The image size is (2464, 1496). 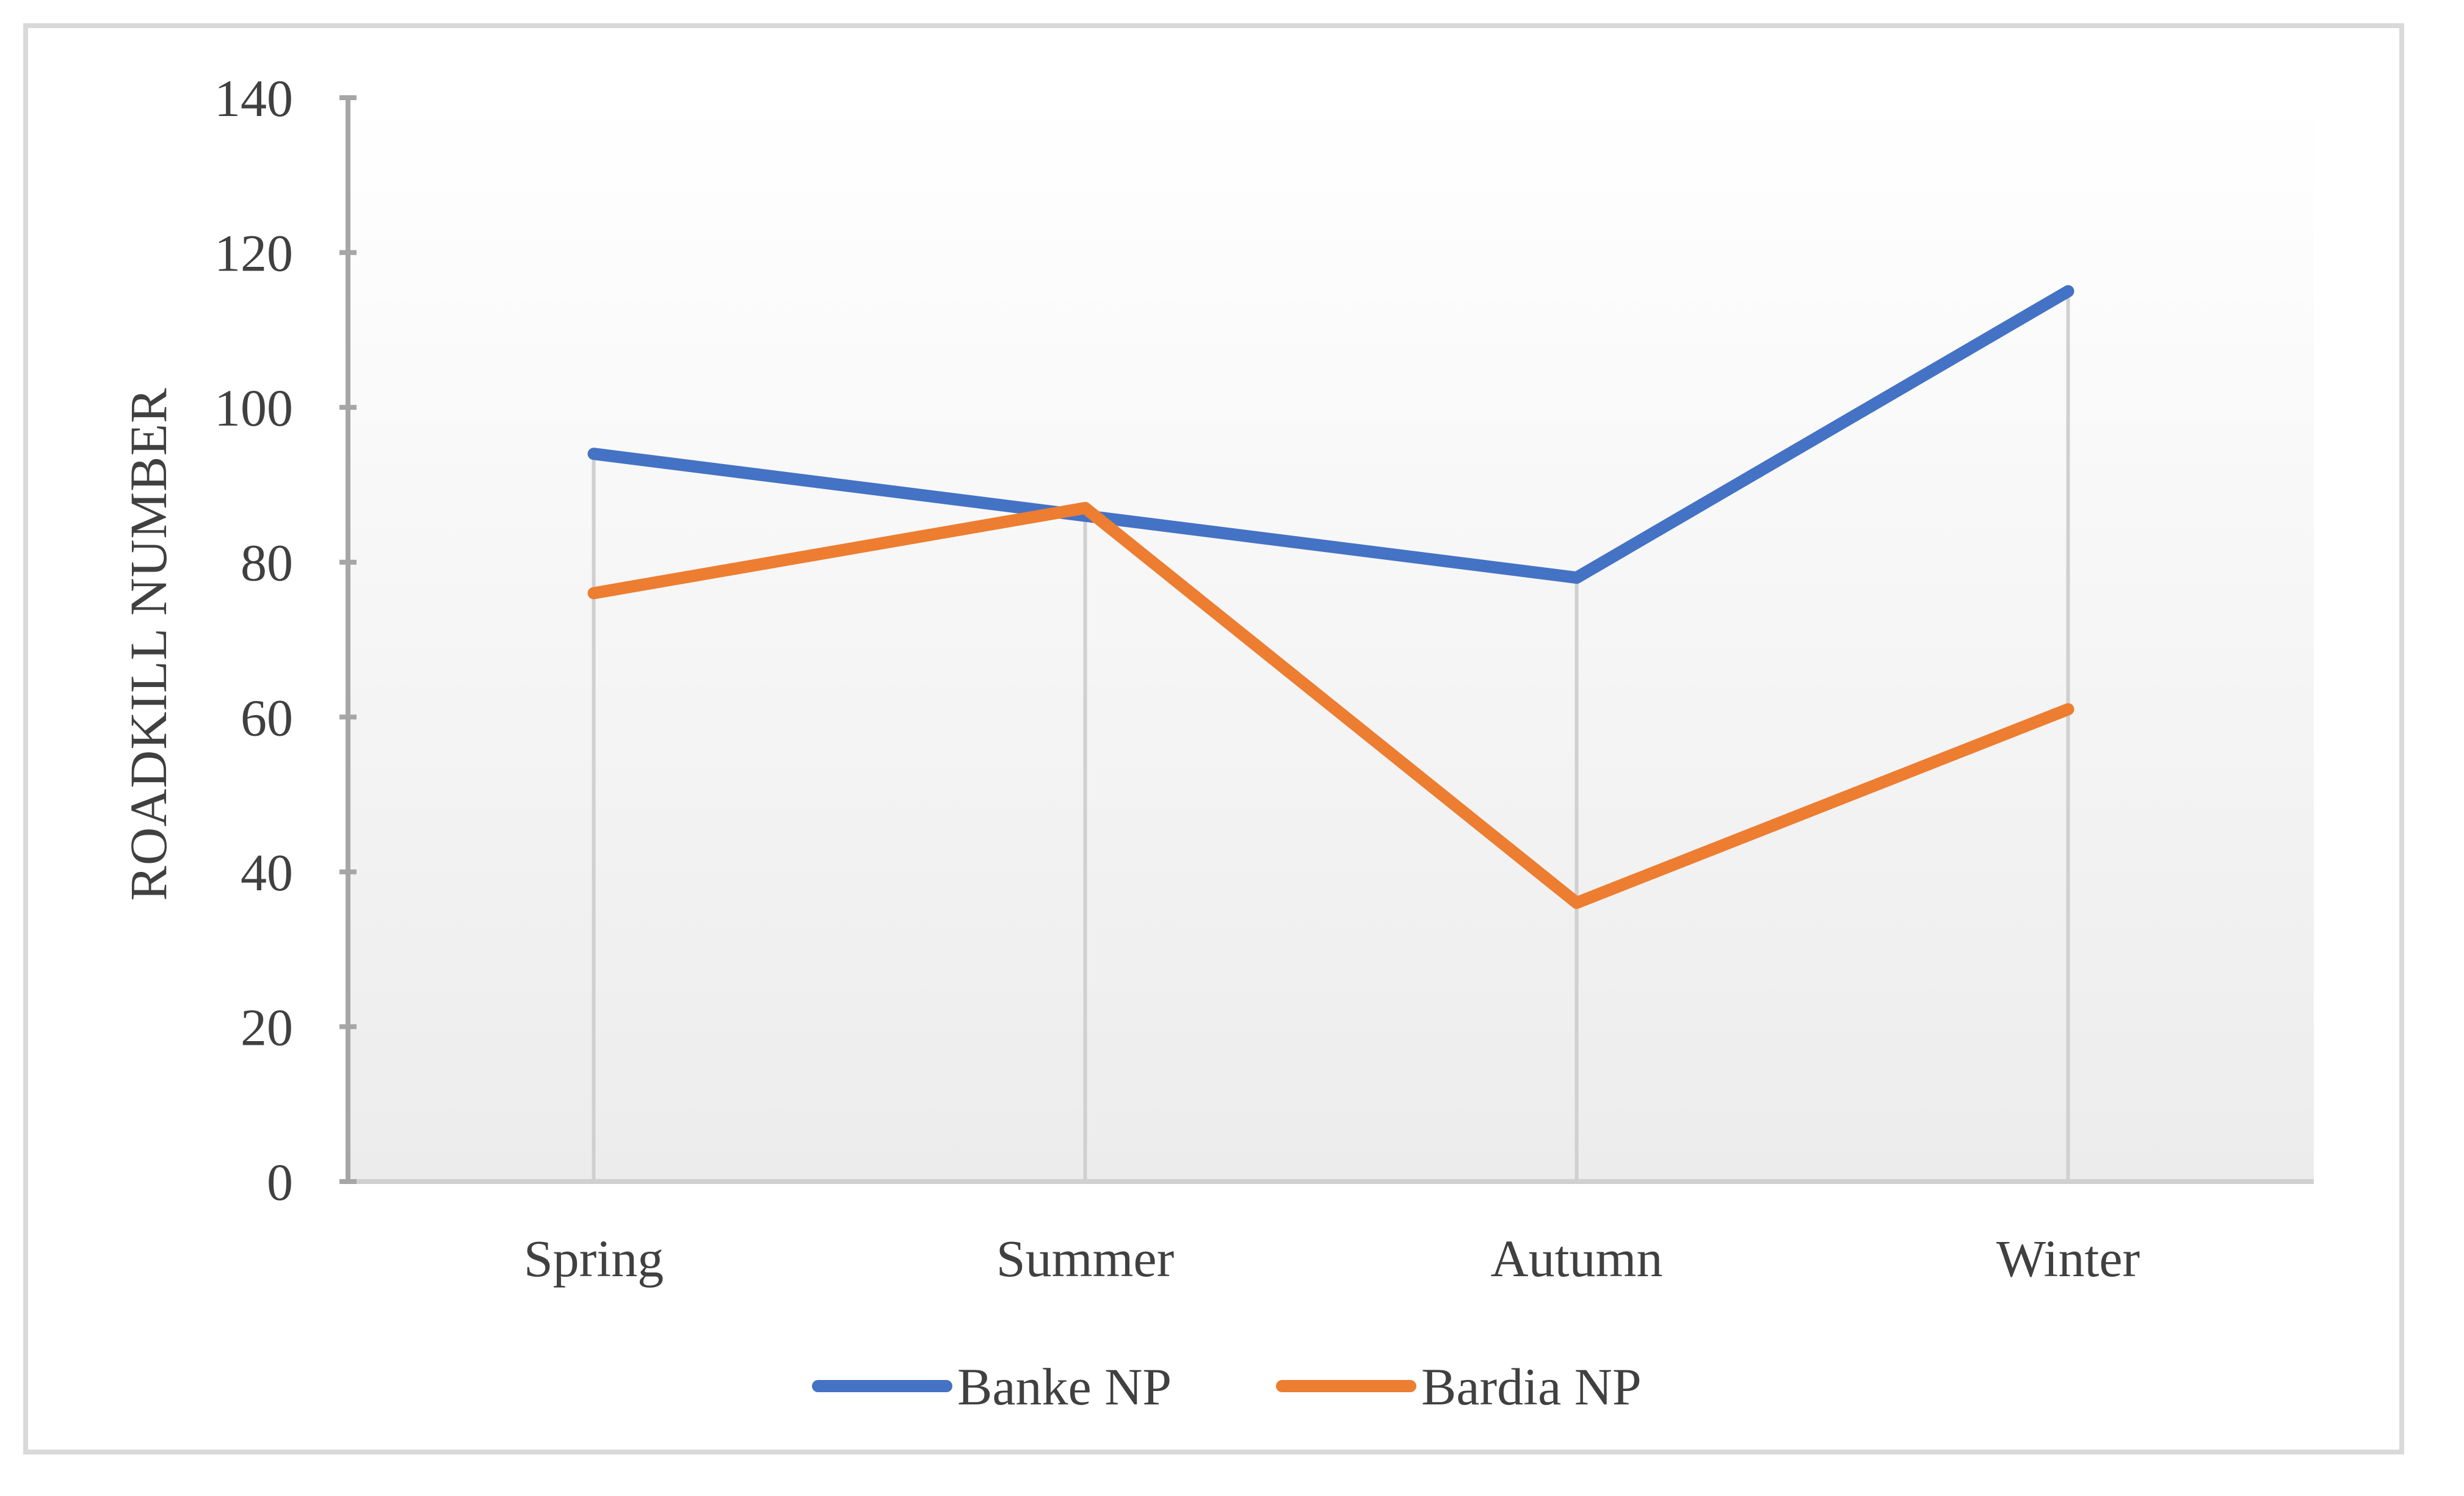 What do you see at coordinates (1064, 1386) in the screenshot?
I see `legend-label-banke-np: Banke NP` at bounding box center [1064, 1386].